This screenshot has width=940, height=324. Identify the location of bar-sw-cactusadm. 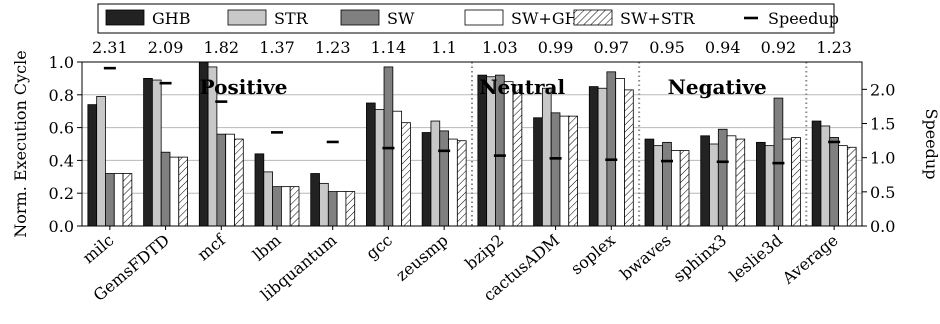
(555, 169).